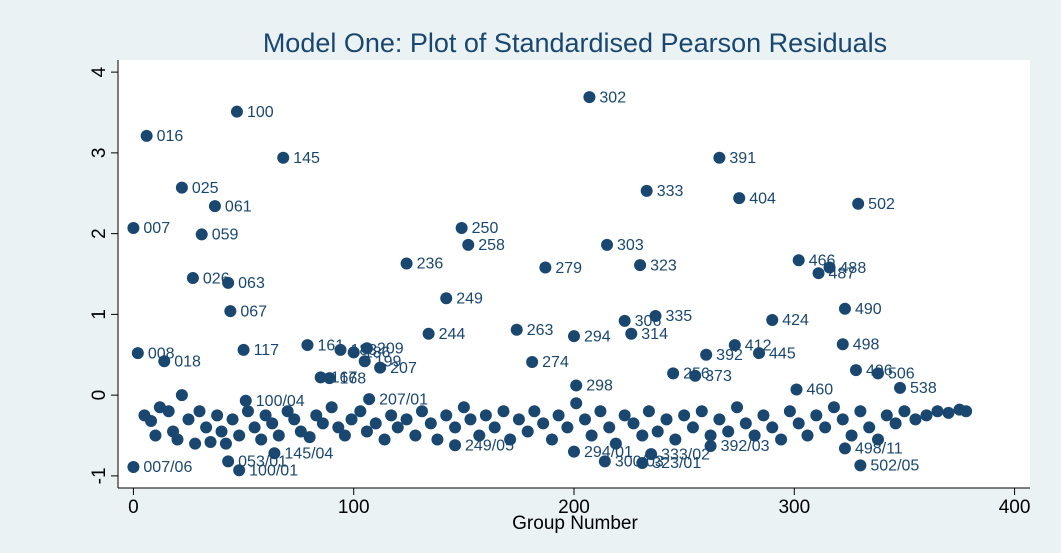  Describe the element at coordinates (377, 353) in the screenshot. I see `point-label: 186` at that location.